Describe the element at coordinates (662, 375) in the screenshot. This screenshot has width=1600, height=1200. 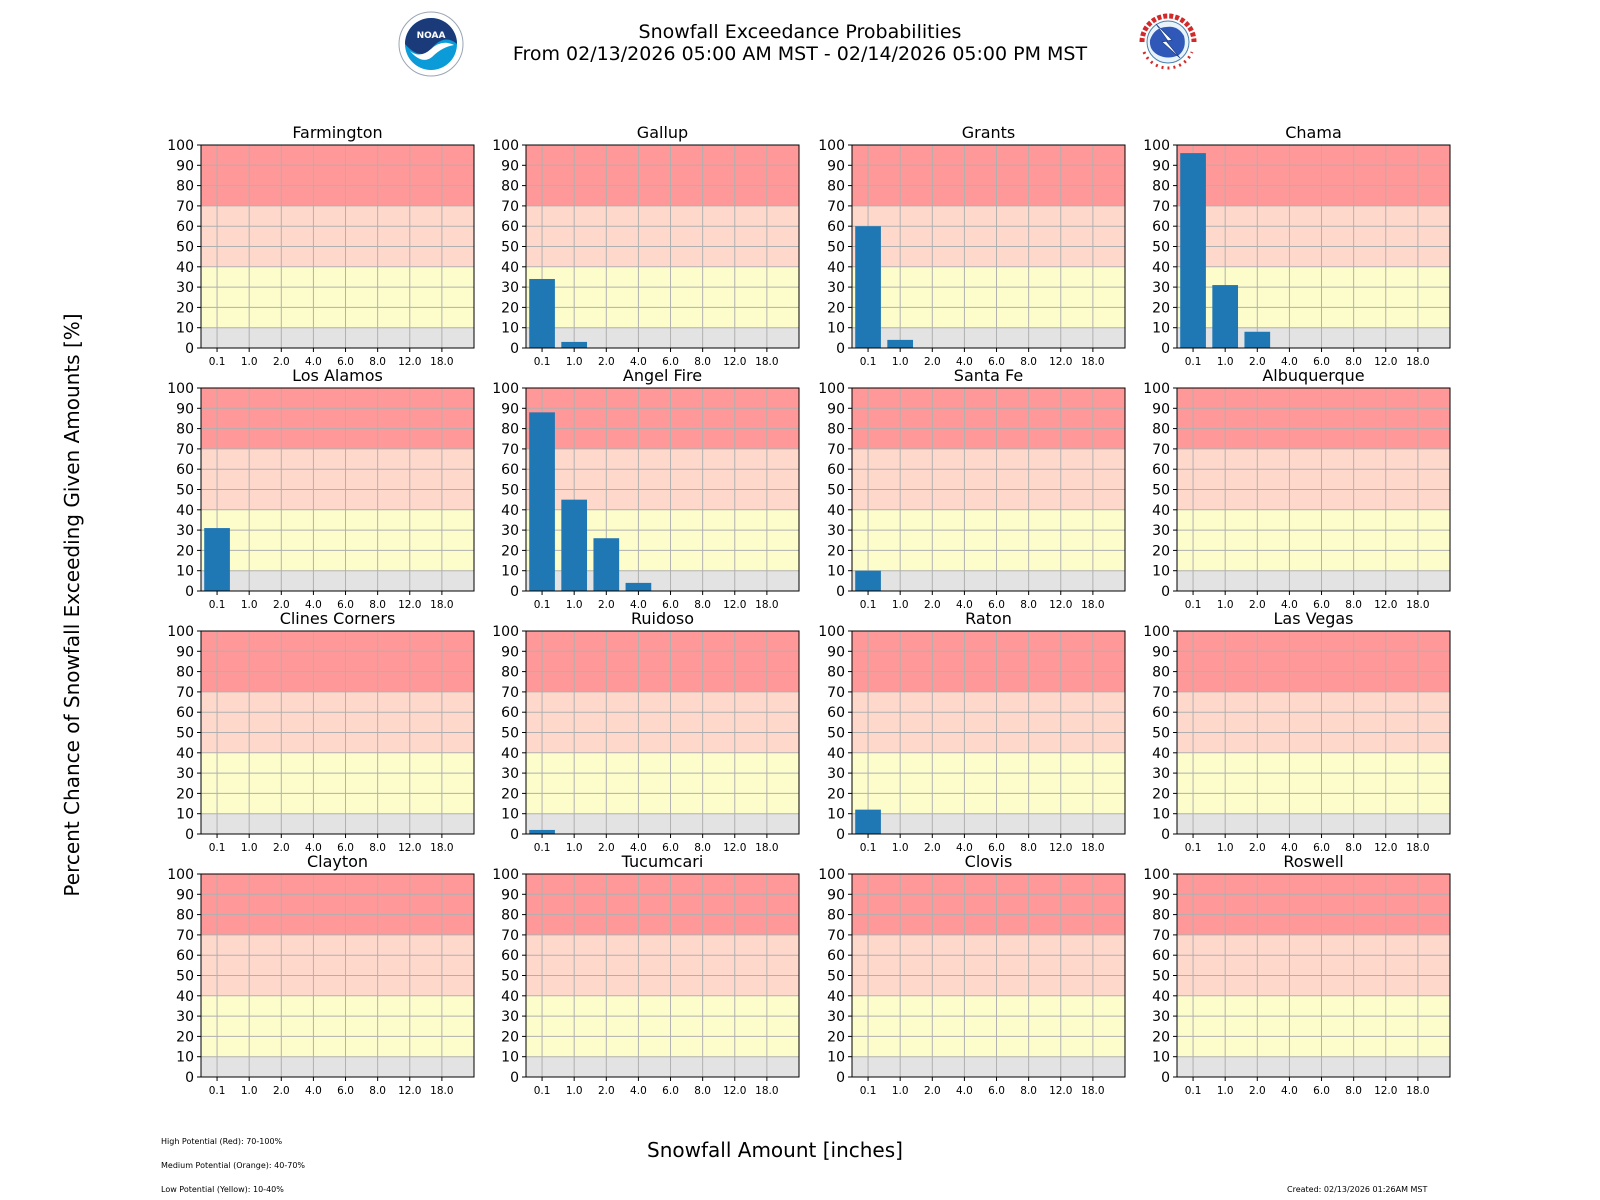
I see `subplot-title: Angel Fire` at that location.